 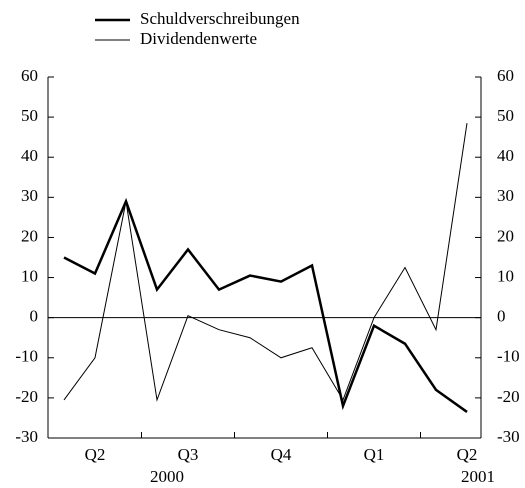 I want to click on year-label: 2001, so click(x=478, y=476).